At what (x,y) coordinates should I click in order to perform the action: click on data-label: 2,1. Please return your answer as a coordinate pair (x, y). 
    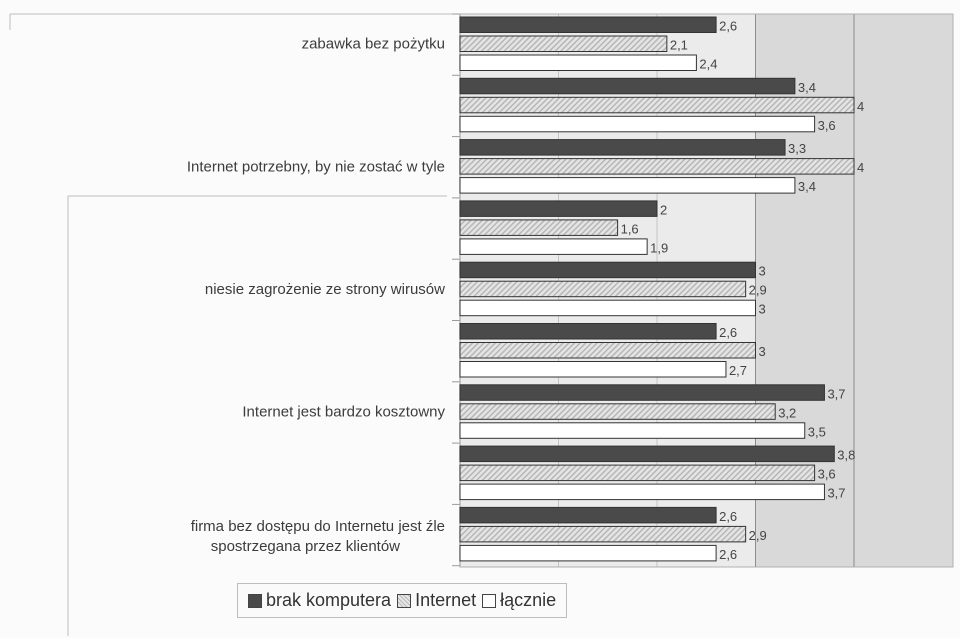
    Looking at the image, I should click on (679, 45).